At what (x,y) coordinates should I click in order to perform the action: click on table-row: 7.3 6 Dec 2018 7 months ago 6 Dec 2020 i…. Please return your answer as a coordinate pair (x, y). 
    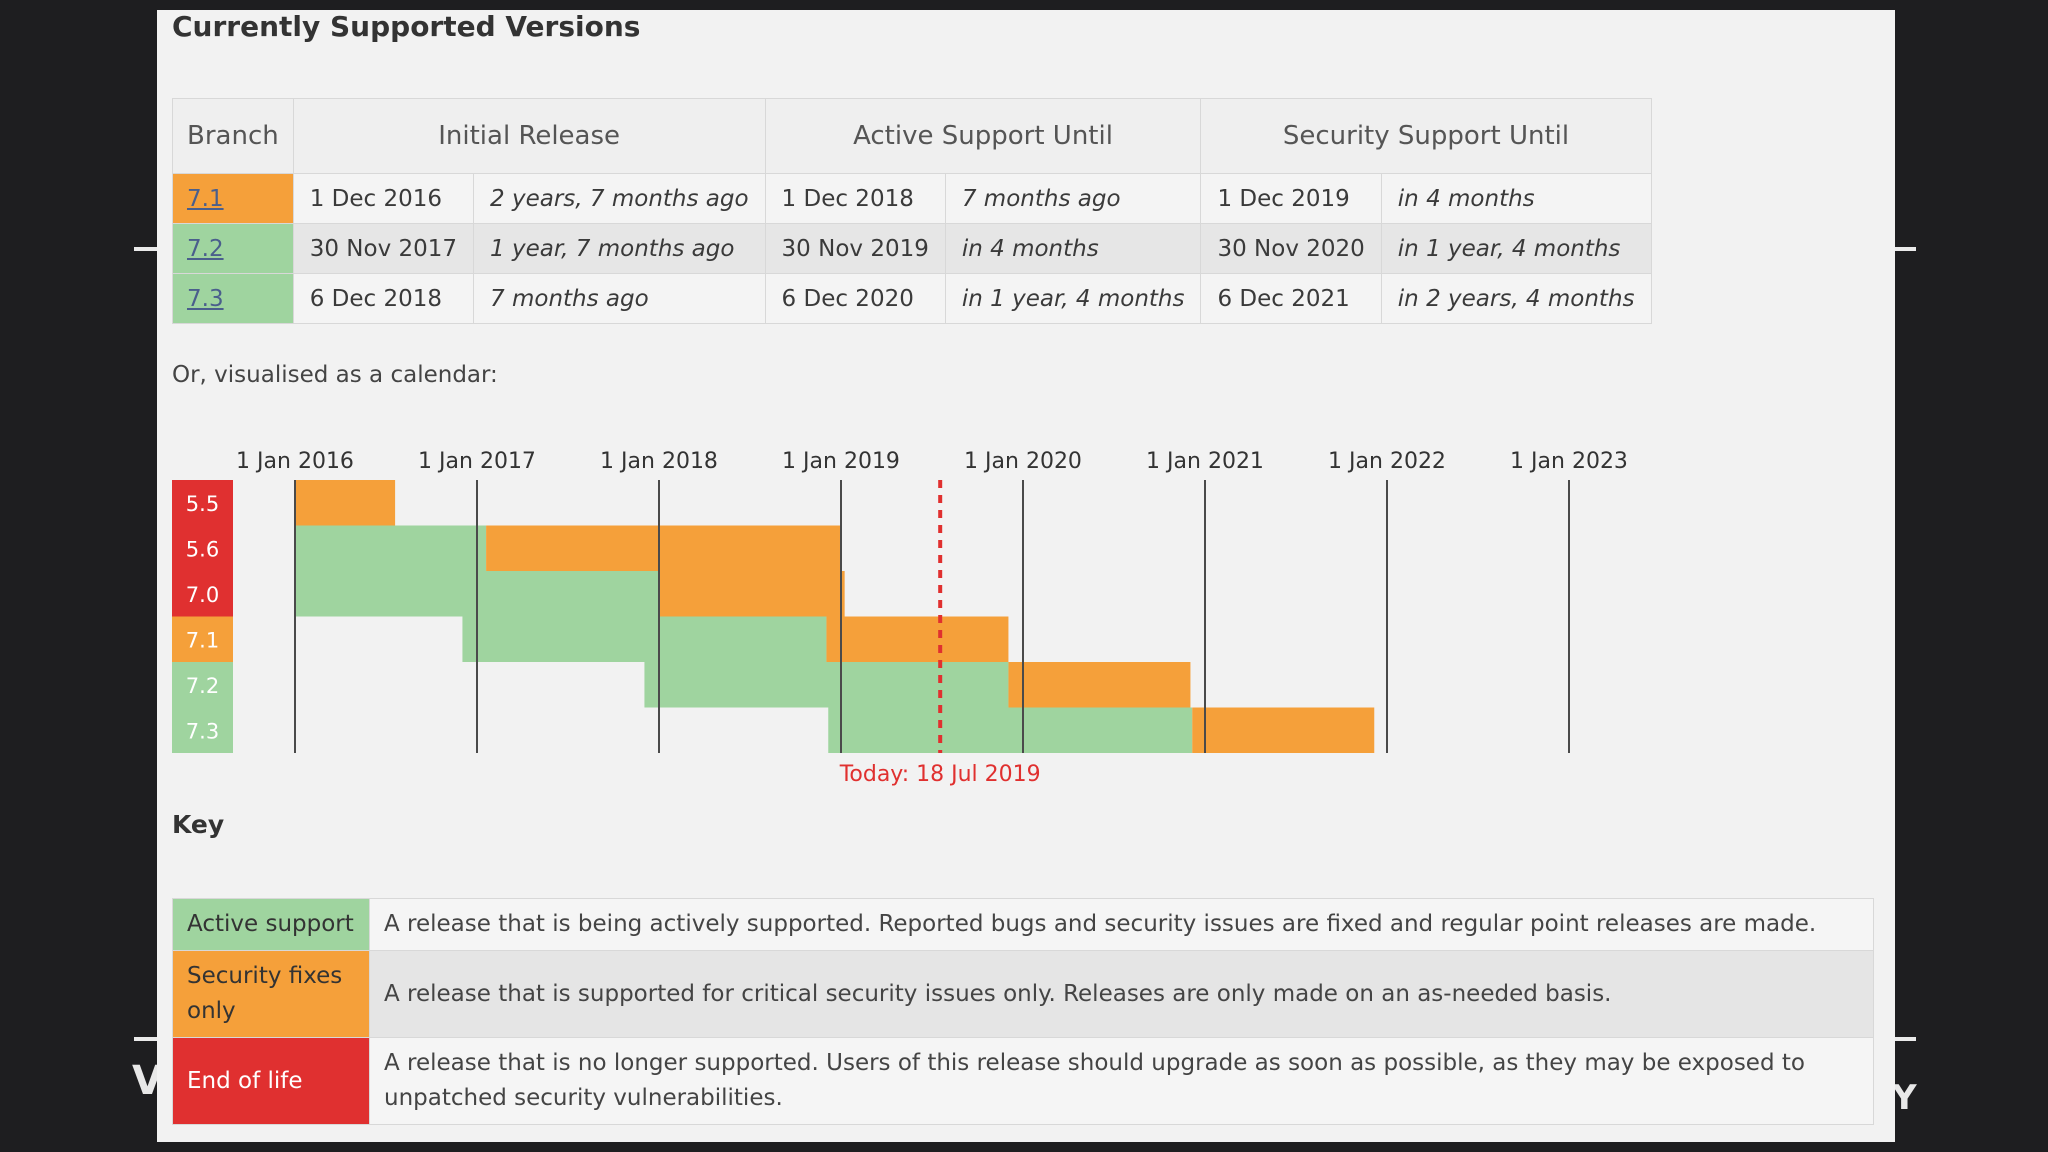
    Looking at the image, I should click on (912, 298).